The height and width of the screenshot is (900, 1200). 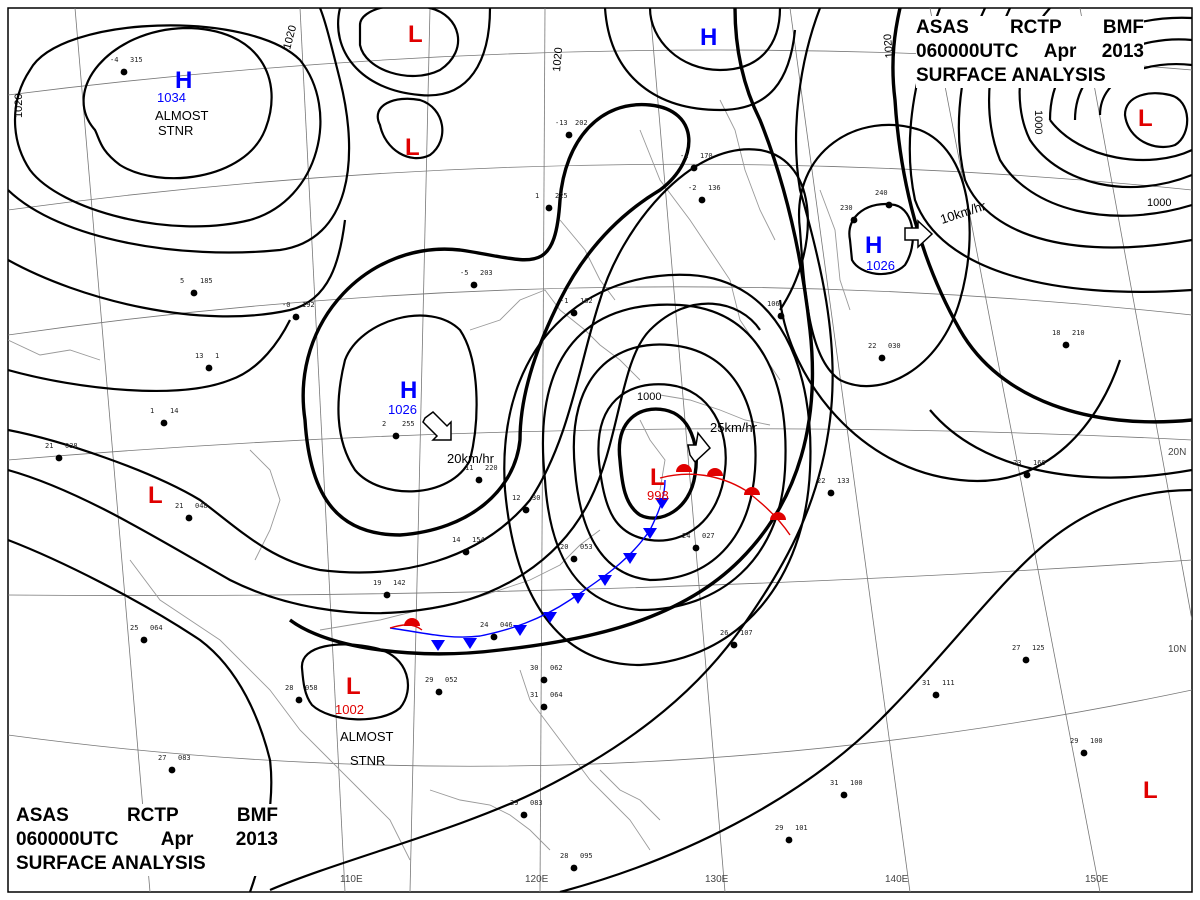 What do you see at coordinates (558, 59) in the screenshot?
I see `isobar-label: 1020` at bounding box center [558, 59].